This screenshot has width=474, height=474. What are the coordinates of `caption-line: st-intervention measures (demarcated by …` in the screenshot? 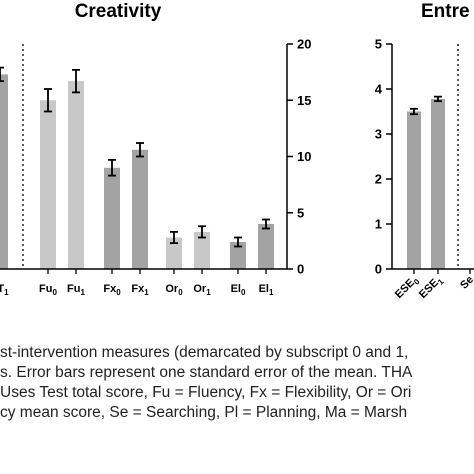 It's located at (204, 352).